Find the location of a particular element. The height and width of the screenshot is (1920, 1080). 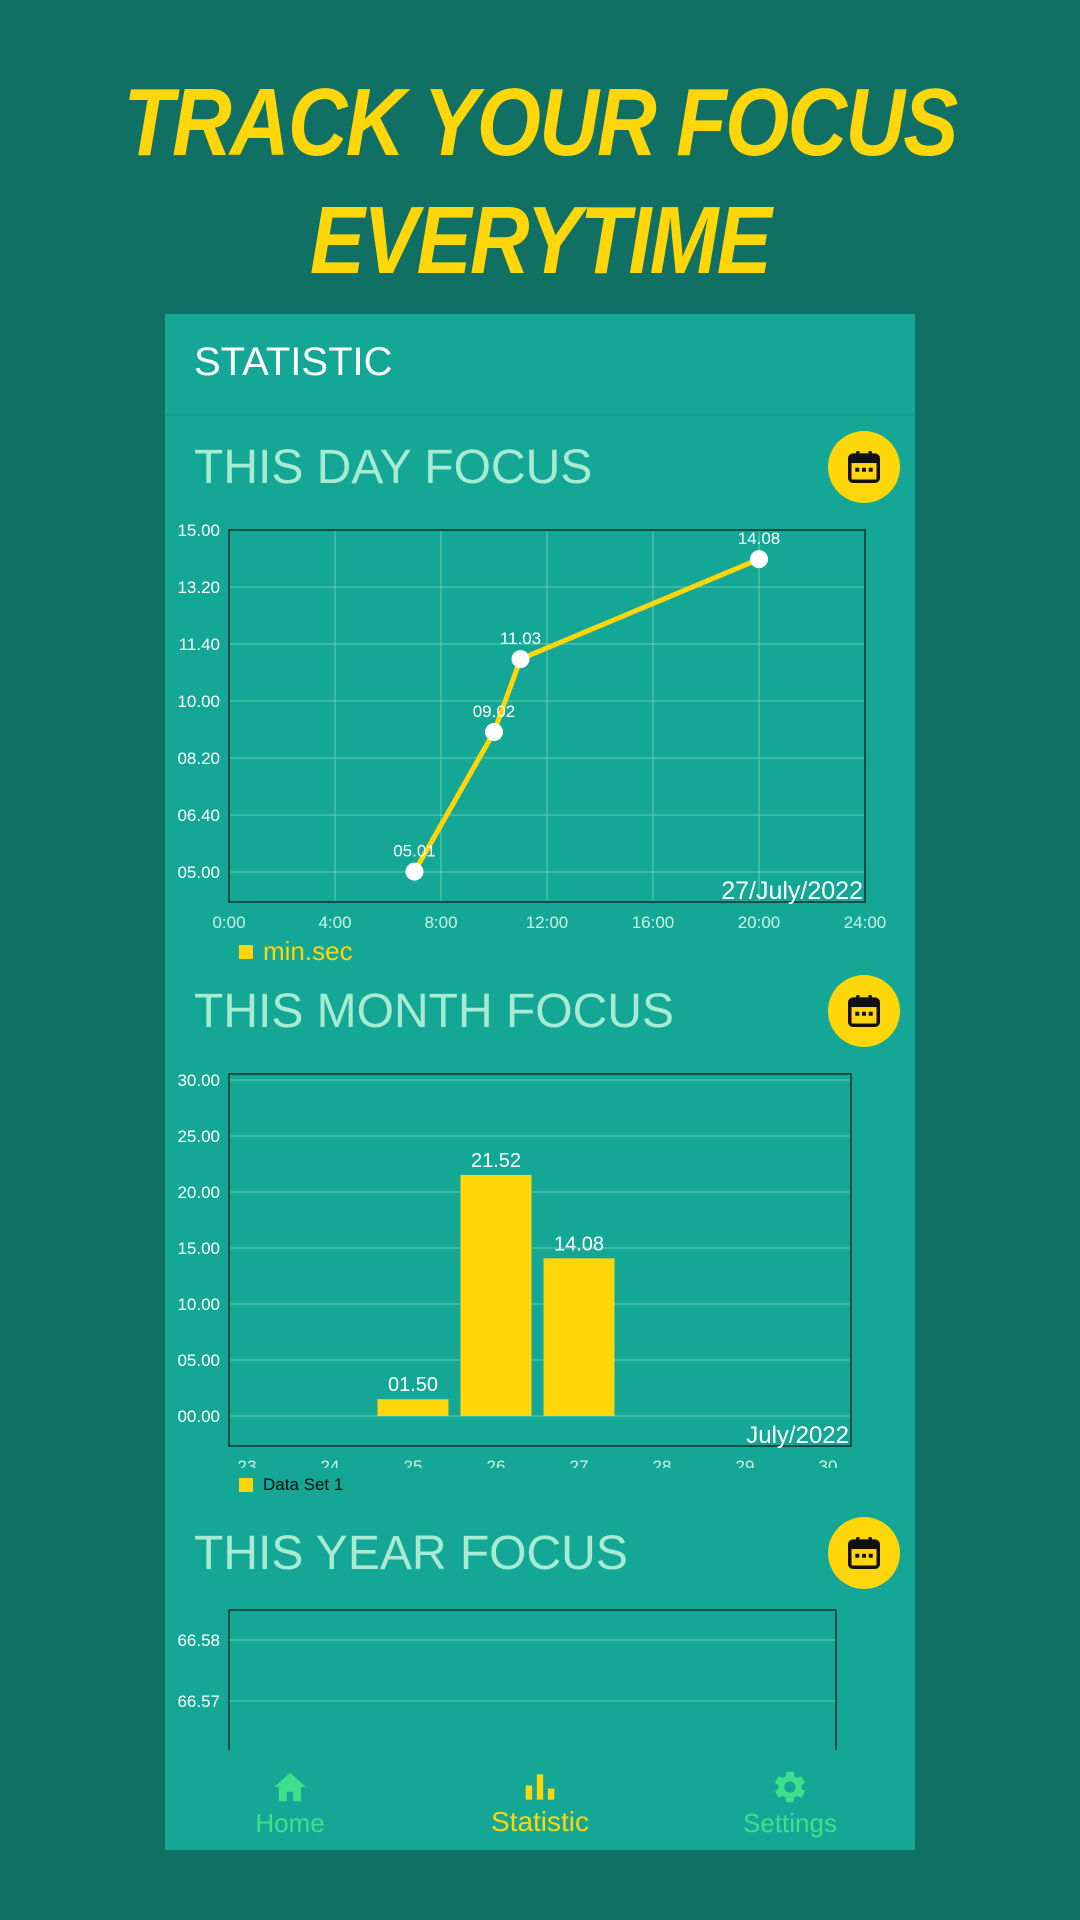

month-focus-title: THIS MONTH FOCUS is located at coordinates (434, 1011).